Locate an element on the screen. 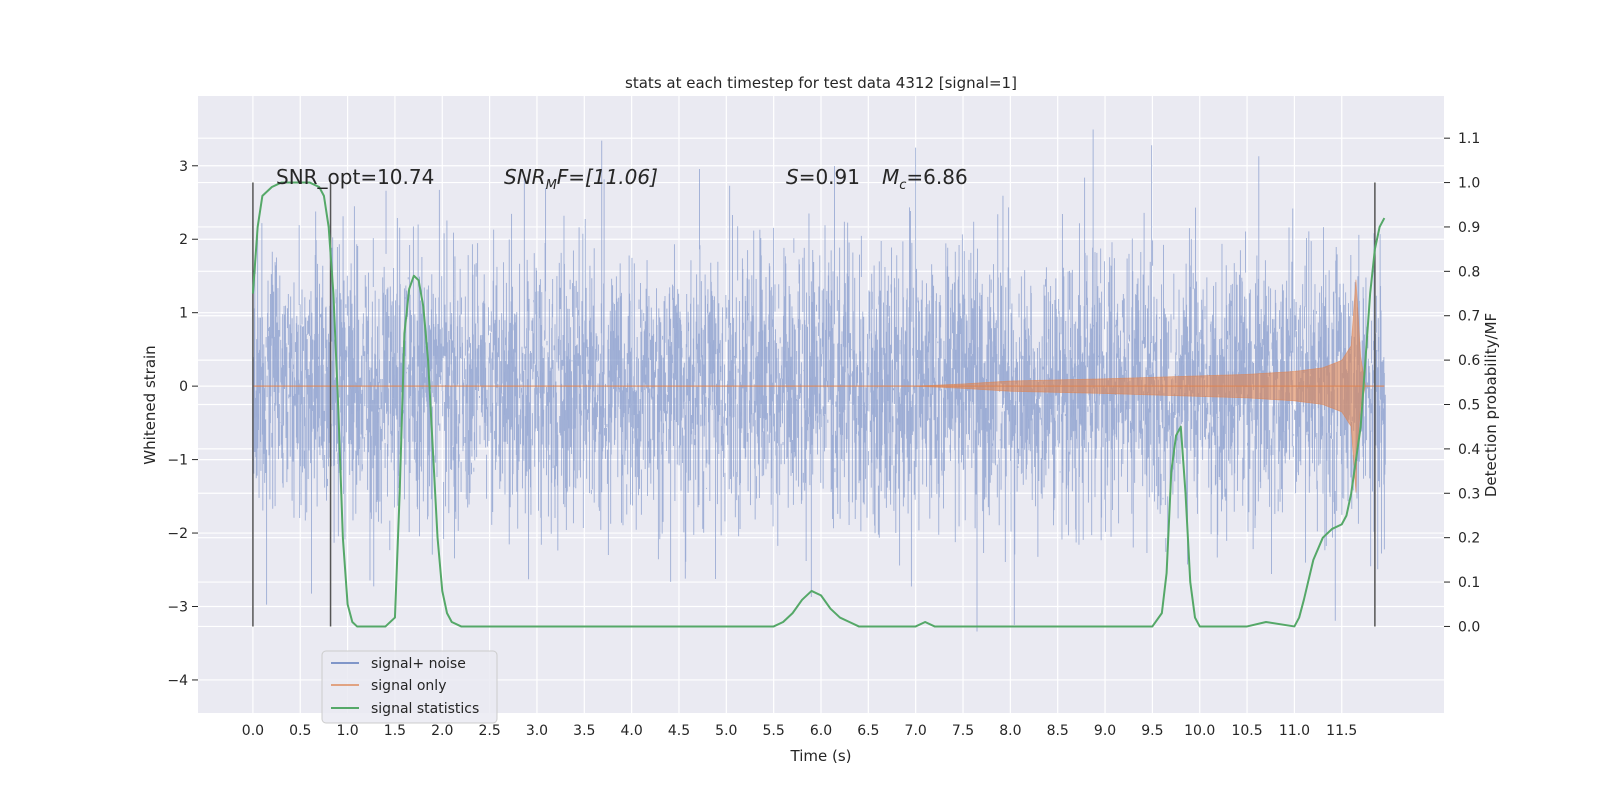 This screenshot has height=800, width=1600. annotation-snr-opt: SNR_opt=10.74 is located at coordinates (355, 177).